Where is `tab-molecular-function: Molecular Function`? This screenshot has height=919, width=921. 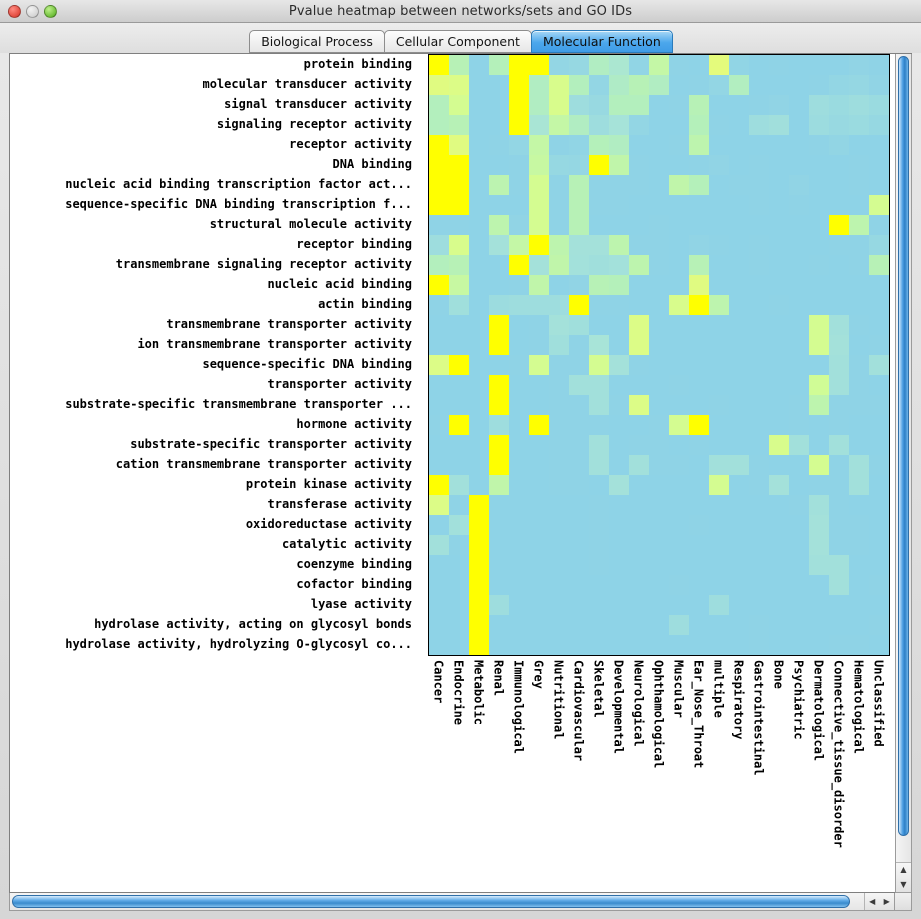 tab-molecular-function: Molecular Function is located at coordinates (601, 41).